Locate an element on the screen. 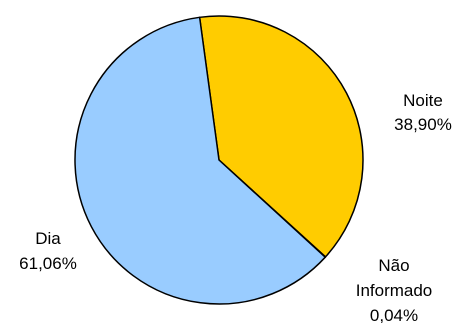 This screenshot has height=323, width=462. label-noite-value: 38,90% is located at coordinates (423, 124).